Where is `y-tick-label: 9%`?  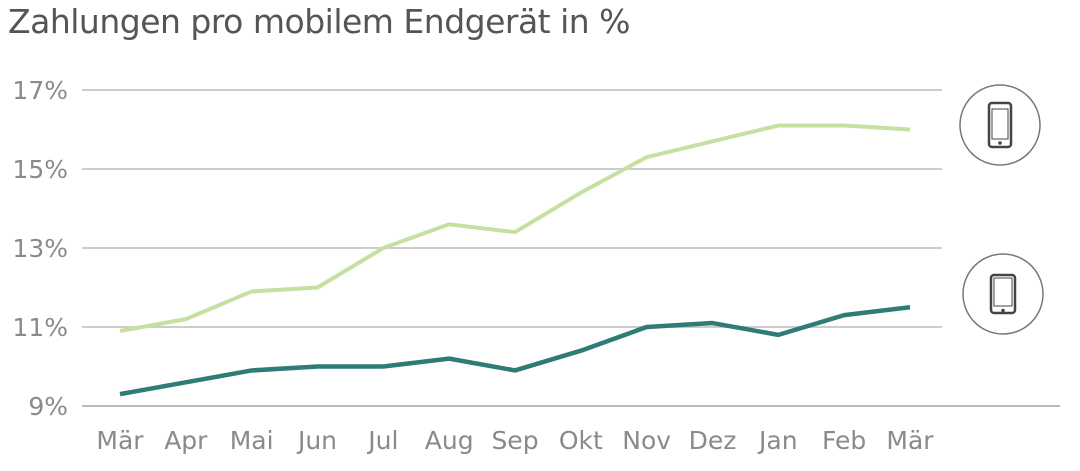
y-tick-label: 9% is located at coordinates (48, 406).